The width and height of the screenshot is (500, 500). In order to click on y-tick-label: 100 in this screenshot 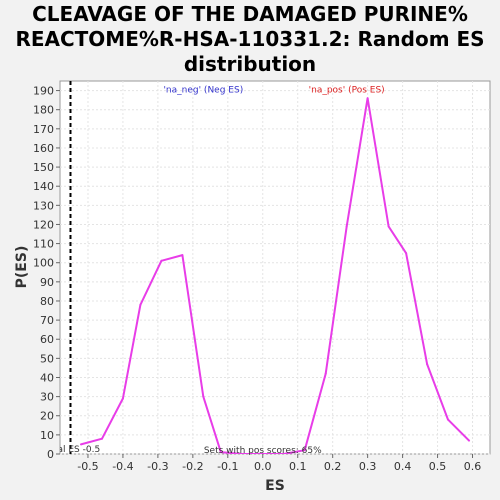, I will do `click(43, 263)`.